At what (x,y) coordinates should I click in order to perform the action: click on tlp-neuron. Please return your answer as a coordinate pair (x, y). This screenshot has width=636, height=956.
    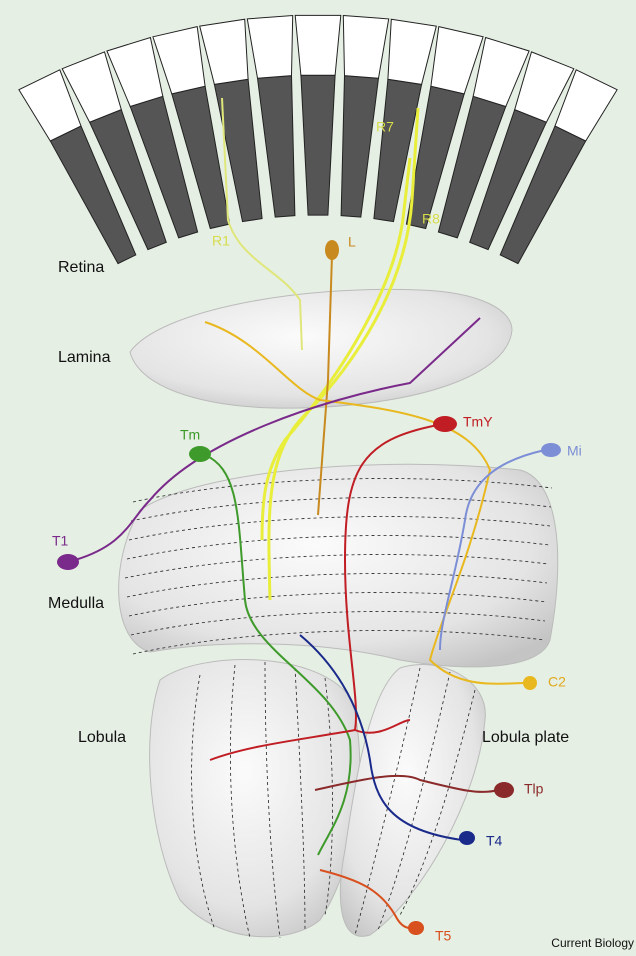
    Looking at the image, I should click on (406, 783).